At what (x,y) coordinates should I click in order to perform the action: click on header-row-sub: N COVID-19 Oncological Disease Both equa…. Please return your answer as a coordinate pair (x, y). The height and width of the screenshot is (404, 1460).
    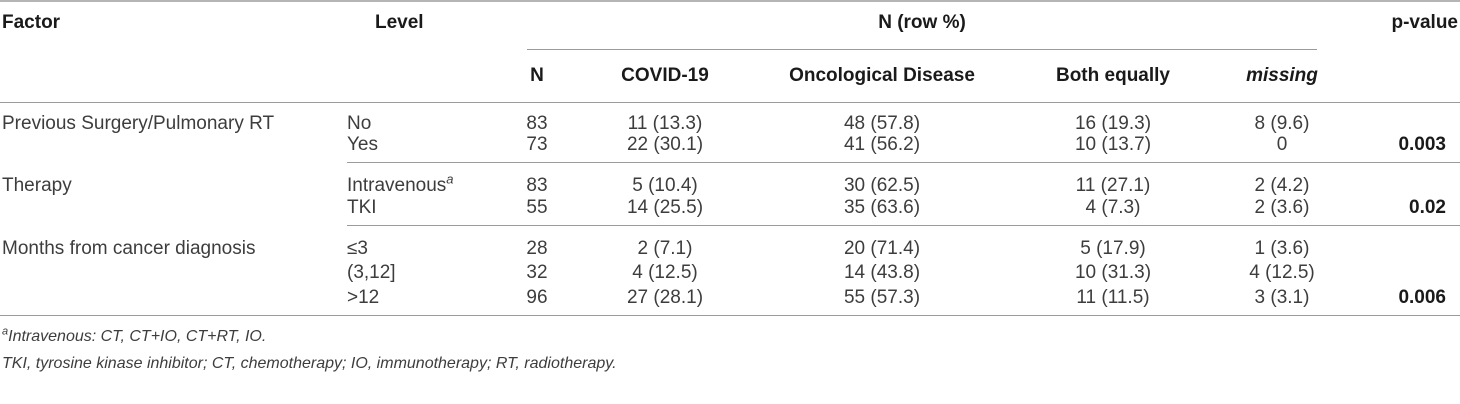
    Looking at the image, I should click on (730, 76).